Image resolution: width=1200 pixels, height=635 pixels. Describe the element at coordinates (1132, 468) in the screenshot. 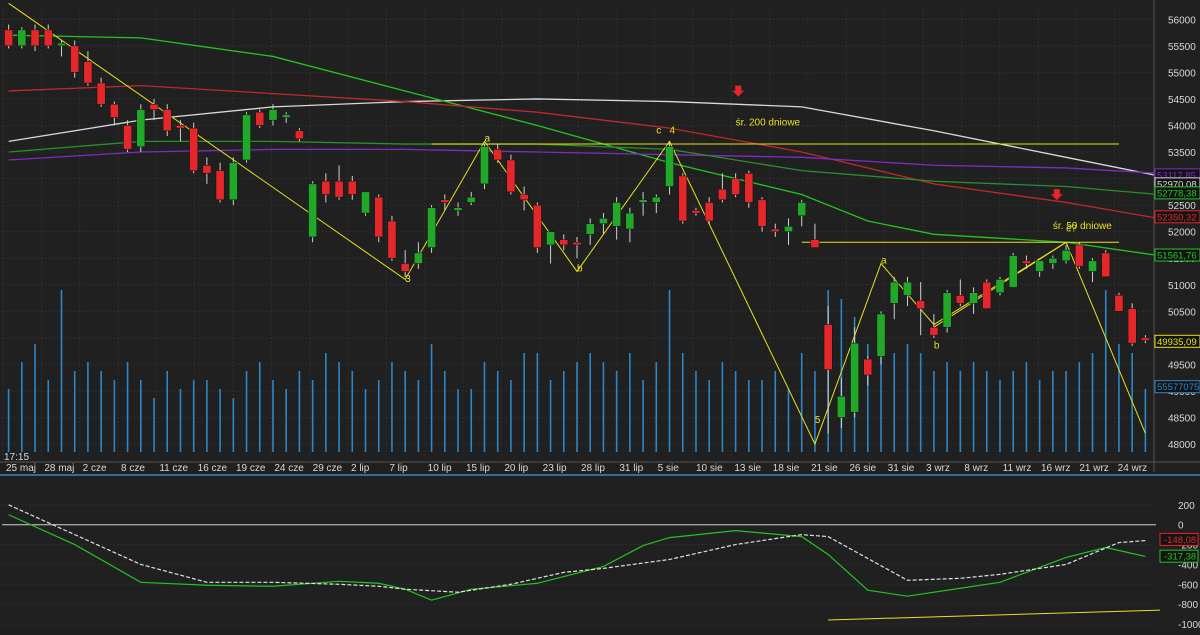

I see `x-tick-label: 24 wrz` at that location.